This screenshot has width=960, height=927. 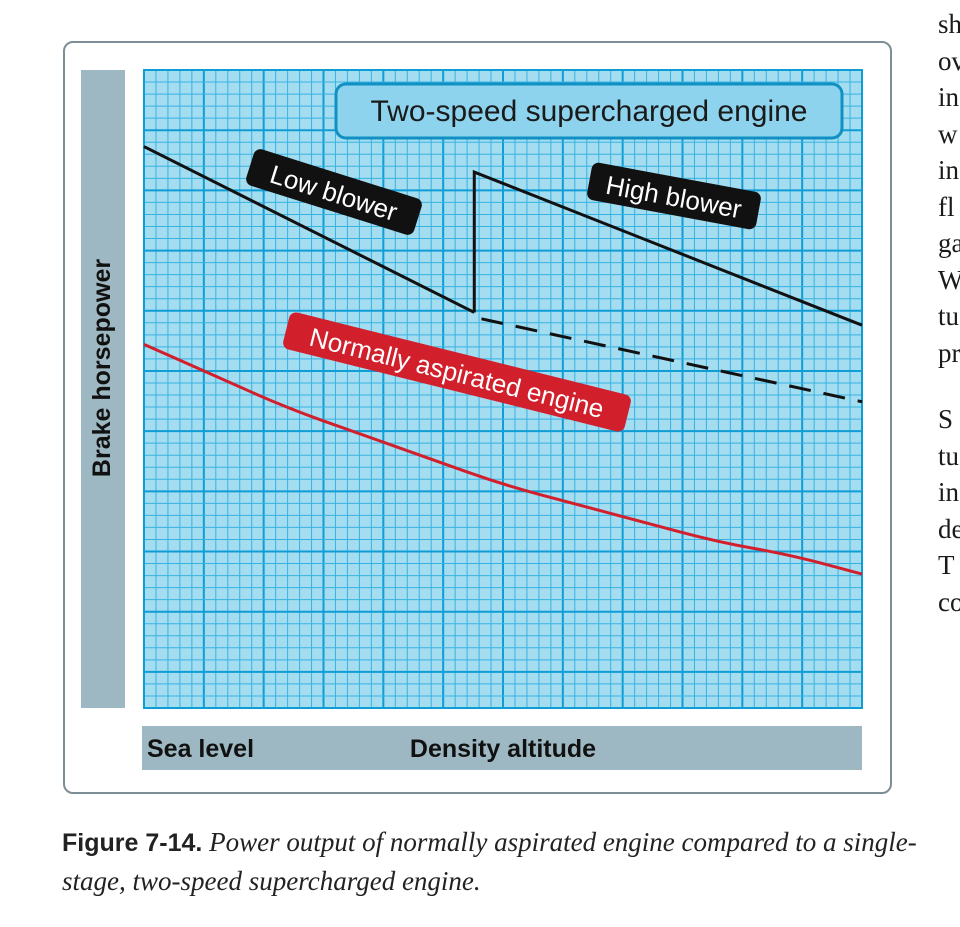 I want to click on body-text-line: ga, so click(x=949, y=243).